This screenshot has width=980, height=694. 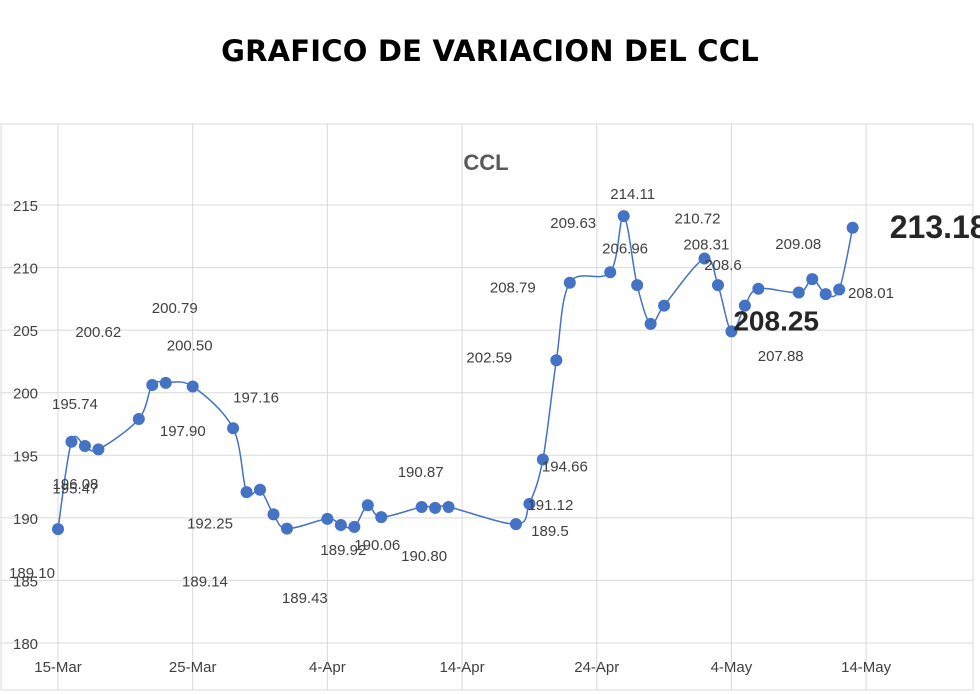 What do you see at coordinates (489, 357) in the screenshot?
I see `data-label: 202.59` at bounding box center [489, 357].